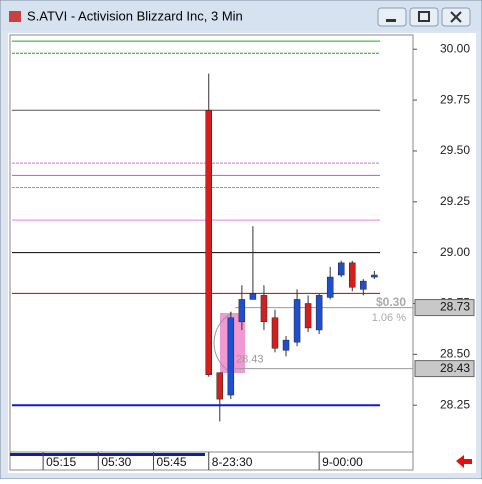 This screenshot has width=482, height=484. Describe the element at coordinates (455, 99) in the screenshot. I see `y-tick-label: 29.75` at that location.